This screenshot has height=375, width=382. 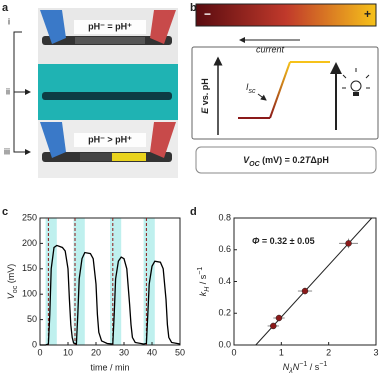 What do you see at coordinates (224, 281) in the screenshot?
I see `y-tick-label: 0.4` at bounding box center [224, 281].